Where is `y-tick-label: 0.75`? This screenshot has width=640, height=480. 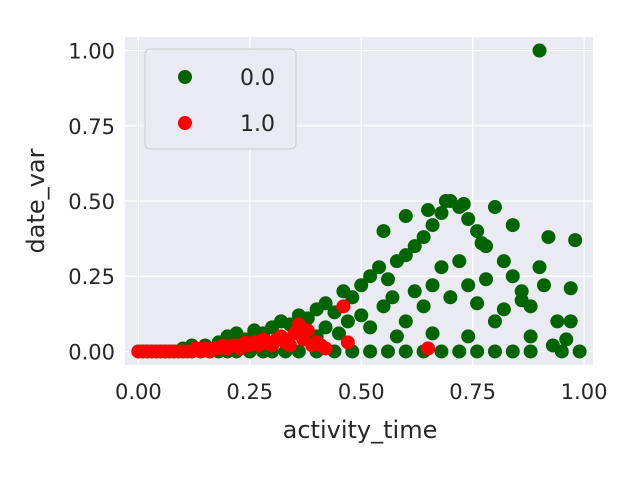 y-tick-label: 0.75 is located at coordinates (91, 127).